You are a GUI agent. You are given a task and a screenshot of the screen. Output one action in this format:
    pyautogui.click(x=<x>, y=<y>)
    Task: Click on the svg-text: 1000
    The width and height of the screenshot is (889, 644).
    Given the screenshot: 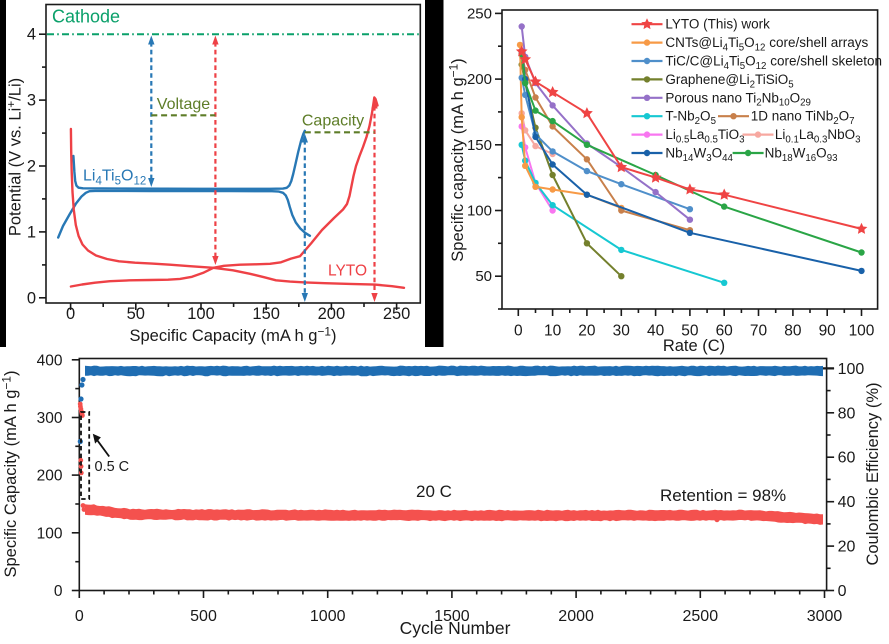 What is the action you would take?
    pyautogui.click(x=328, y=616)
    